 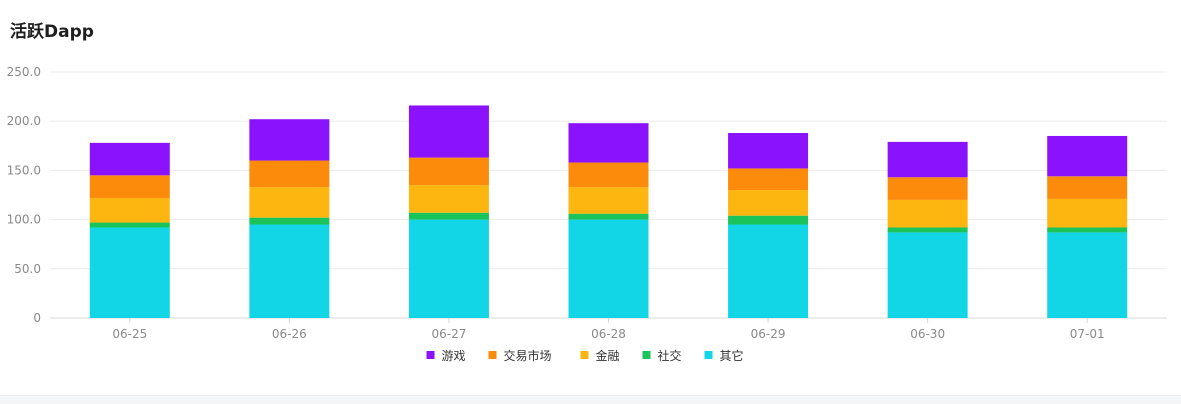 What do you see at coordinates (24, 195) in the screenshot?
I see `y-axis-ticks: 0 50.0 100.0 150.0 200.0 250.0` at bounding box center [24, 195].